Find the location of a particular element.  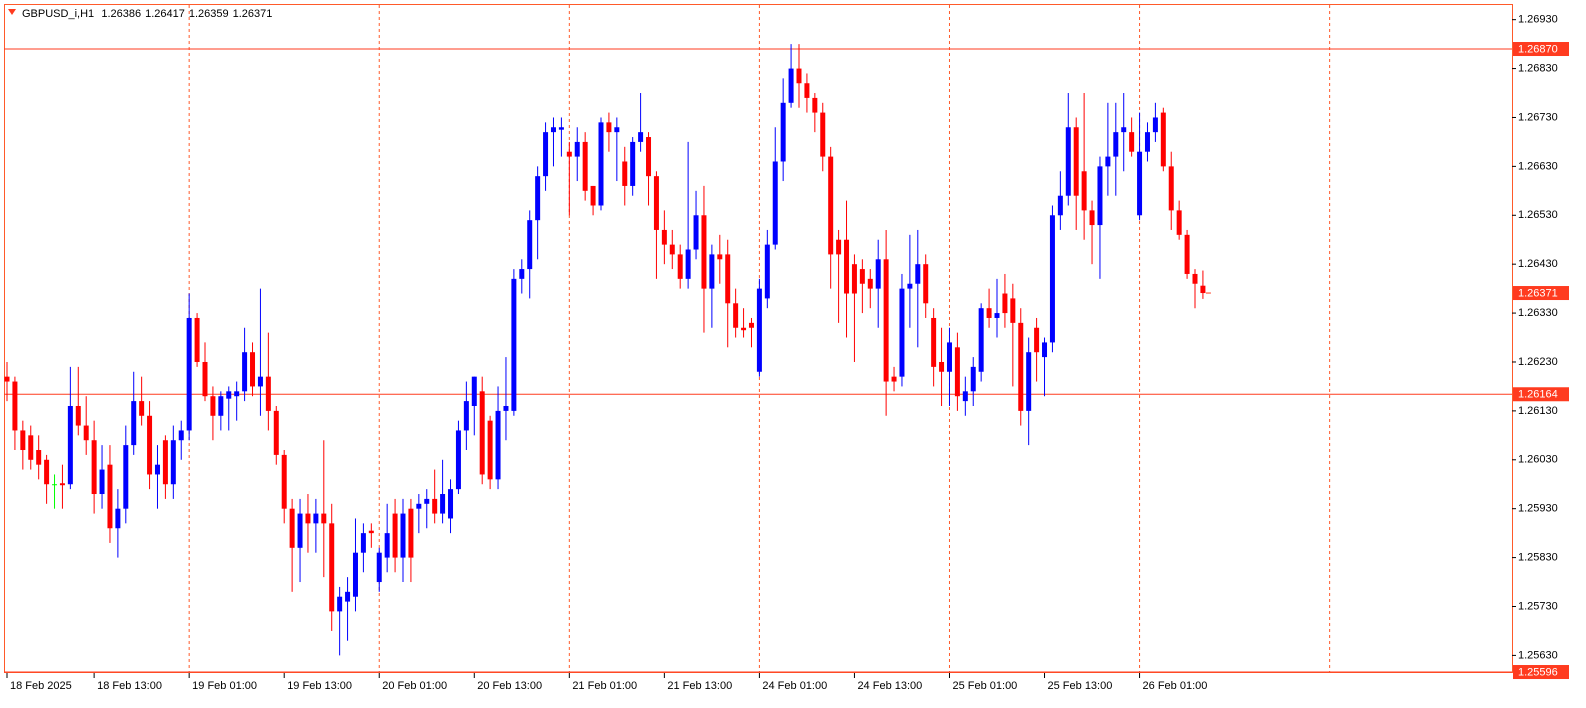

last-close: 1.26371 is located at coordinates (253, 14).